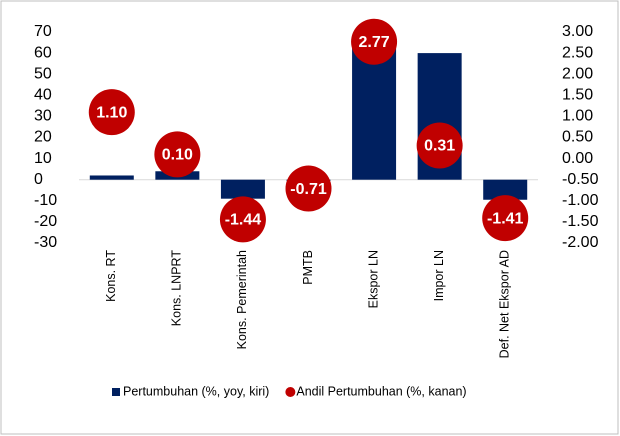 Image resolution: width=620 pixels, height=436 pixels. Describe the element at coordinates (577, 116) in the screenshot. I see `y2-tick-label: 1.00` at that location.